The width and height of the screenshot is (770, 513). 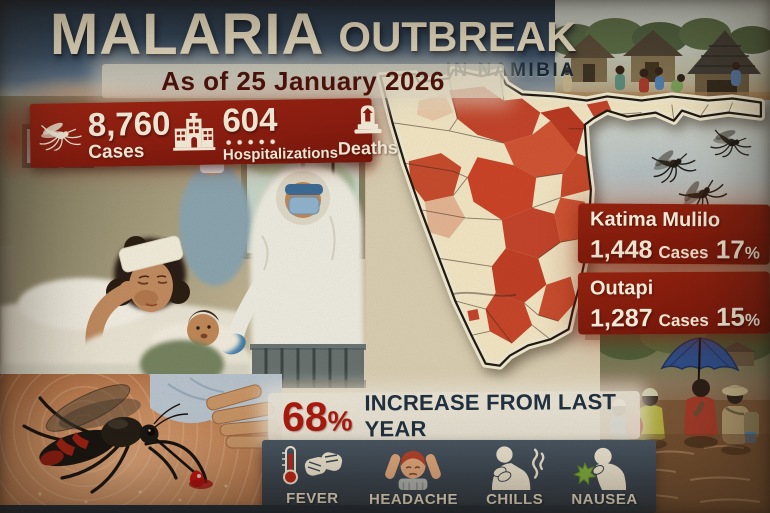 I want to click on symptom-fever: FEVER, so click(x=312, y=476).